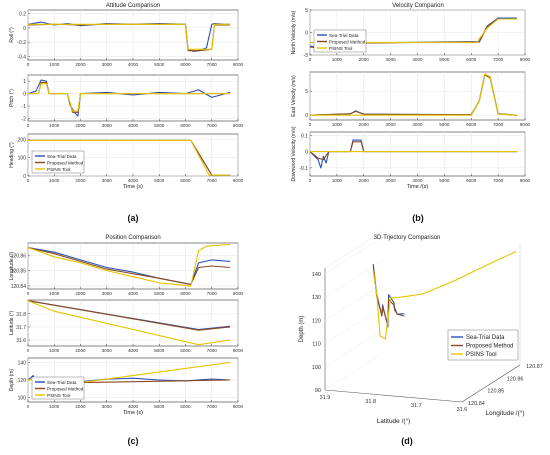 The height and width of the screenshot is (455, 550). Describe the element at coordinates (294, 96) in the screenshot. I see `y-axis-label: East Velocity (m/s)` at that location.